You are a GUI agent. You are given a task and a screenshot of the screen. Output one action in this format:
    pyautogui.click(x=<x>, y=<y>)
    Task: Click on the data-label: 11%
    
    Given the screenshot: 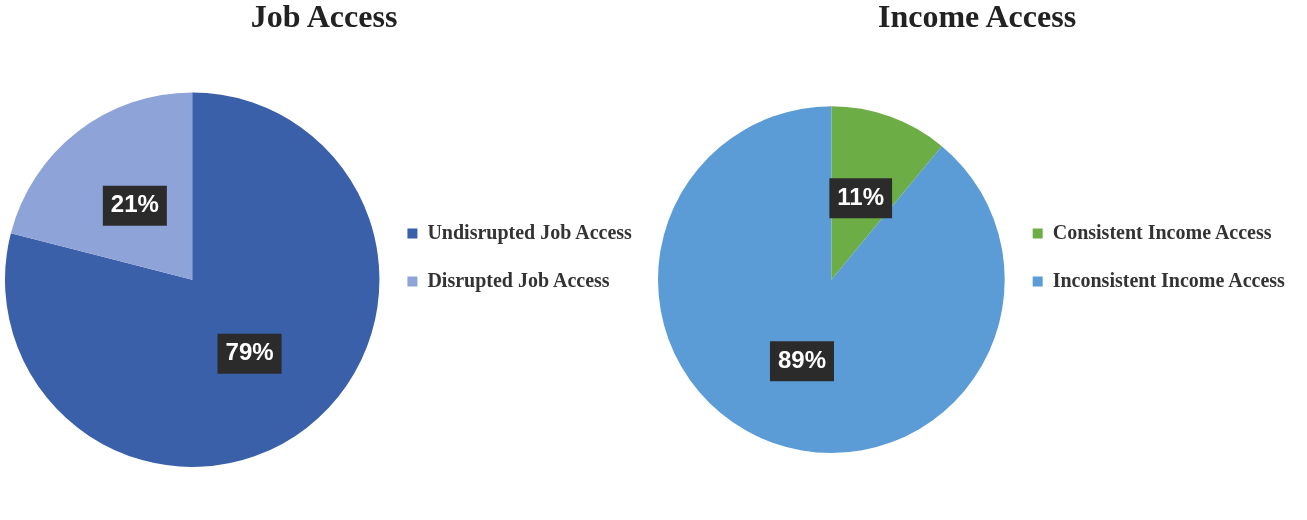 What is the action you would take?
    pyautogui.click(x=861, y=196)
    